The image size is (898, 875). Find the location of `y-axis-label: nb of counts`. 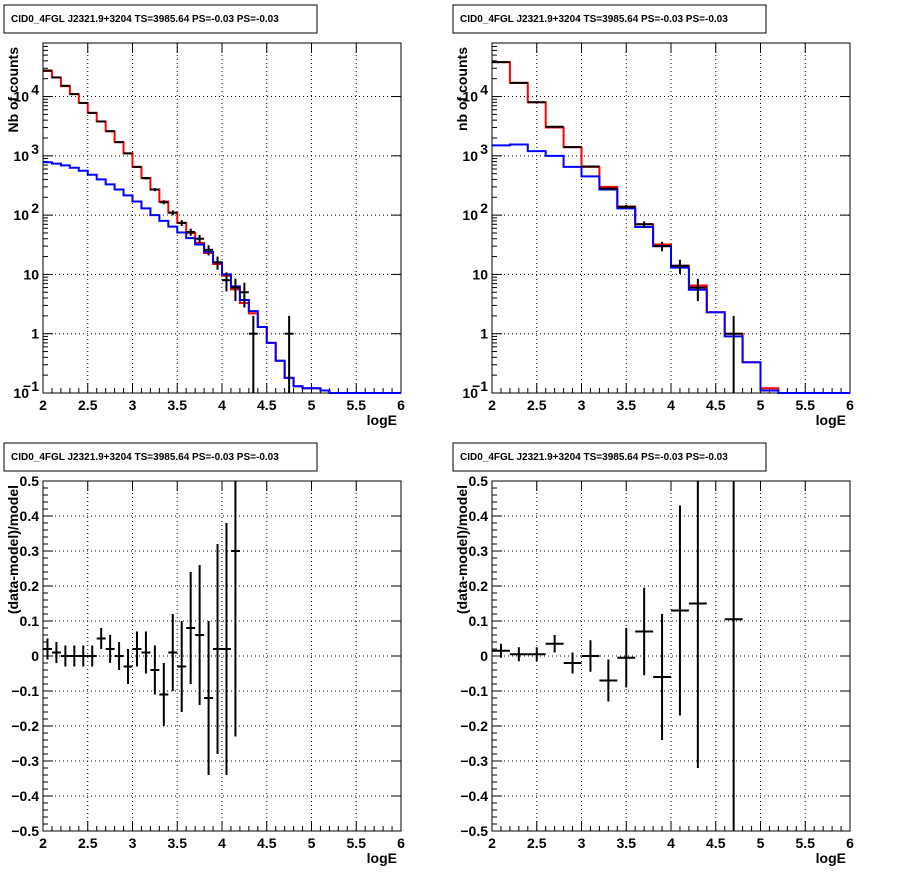

y-axis-label: nb of counts is located at coordinates (462, 89).